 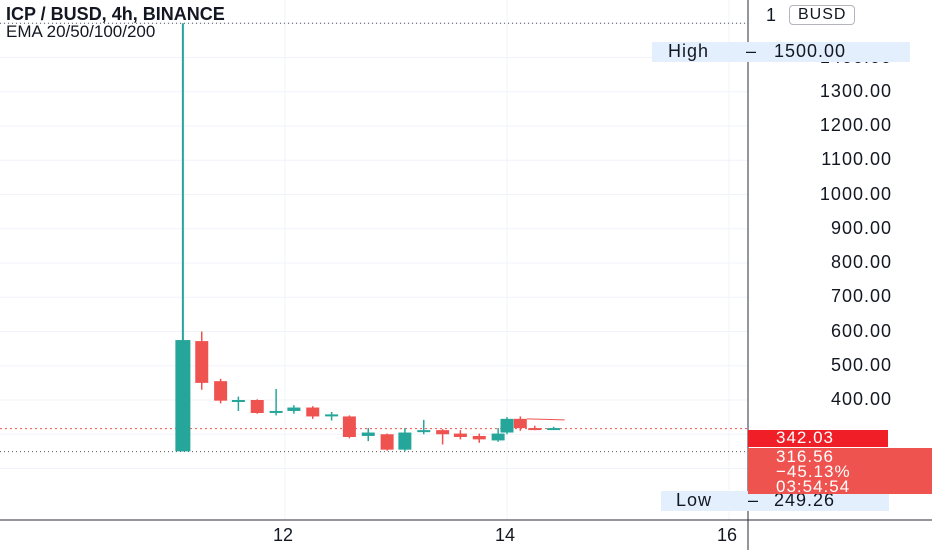 What do you see at coordinates (752, 51) in the screenshot?
I see `high-dash: –` at bounding box center [752, 51].